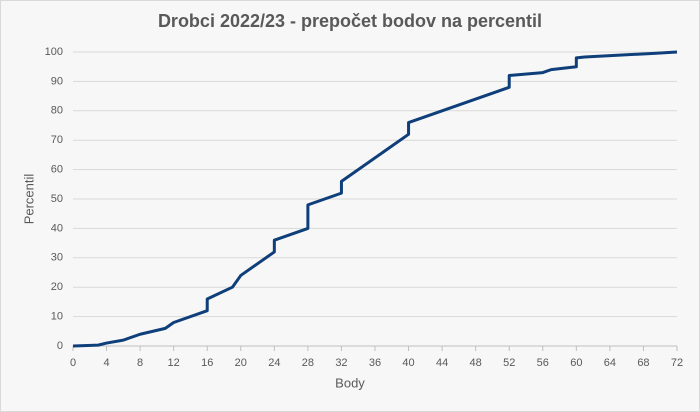 Image resolution: width=700 pixels, height=412 pixels. Describe the element at coordinates (643, 363) in the screenshot. I see `x-tick-label: 68` at that location.